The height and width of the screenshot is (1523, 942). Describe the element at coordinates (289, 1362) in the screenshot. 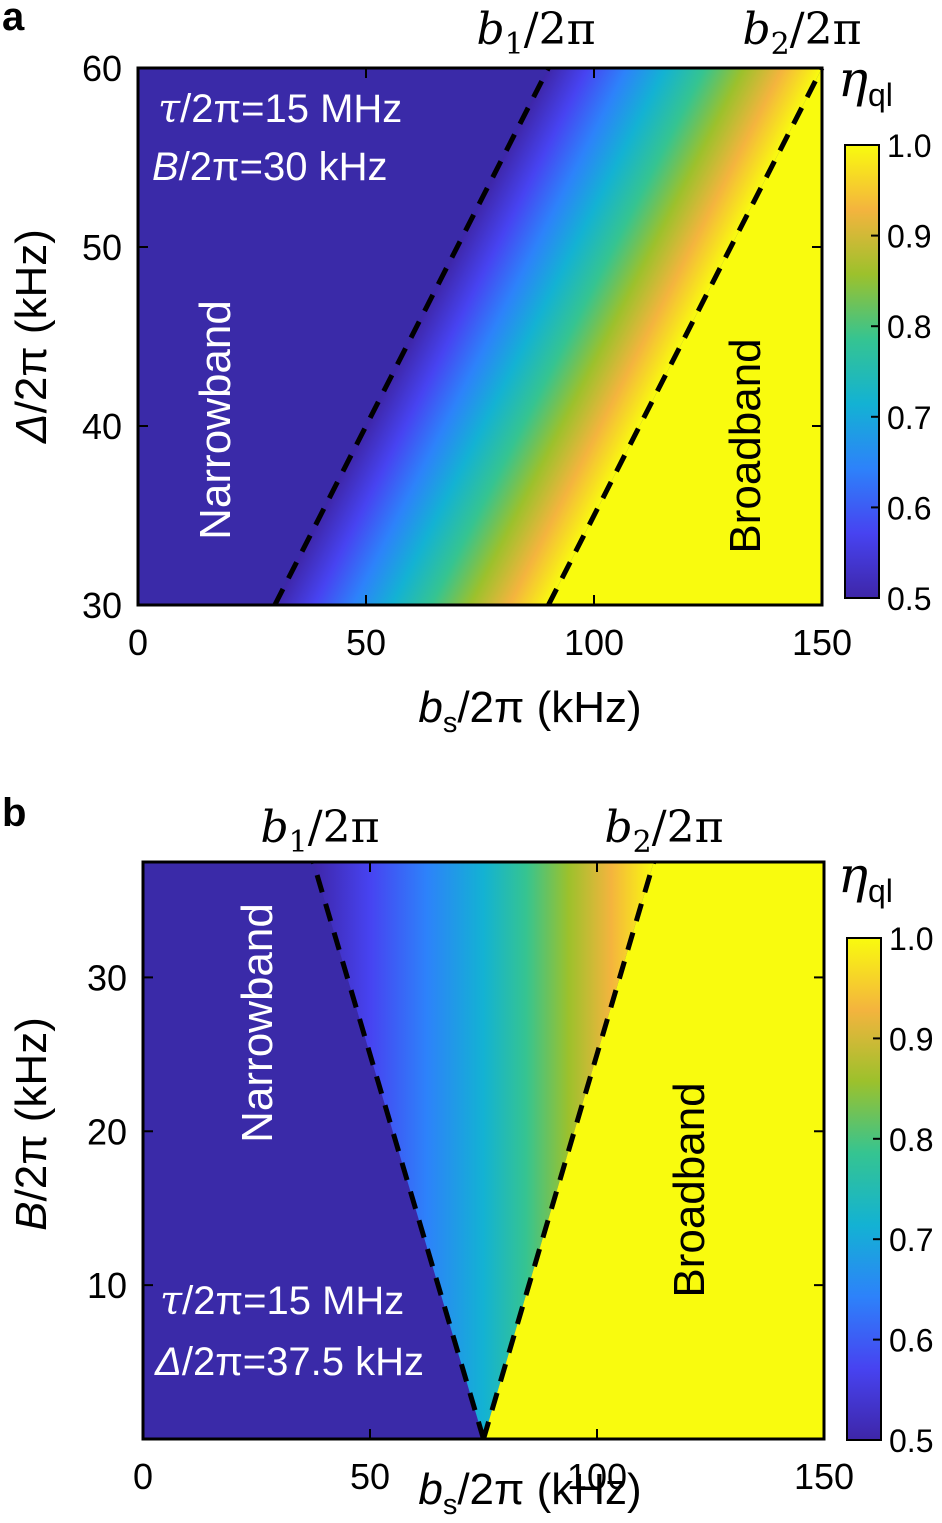

I see `panel-b-delta-annotation: Δ/2π=37.5 kHz` at that location.